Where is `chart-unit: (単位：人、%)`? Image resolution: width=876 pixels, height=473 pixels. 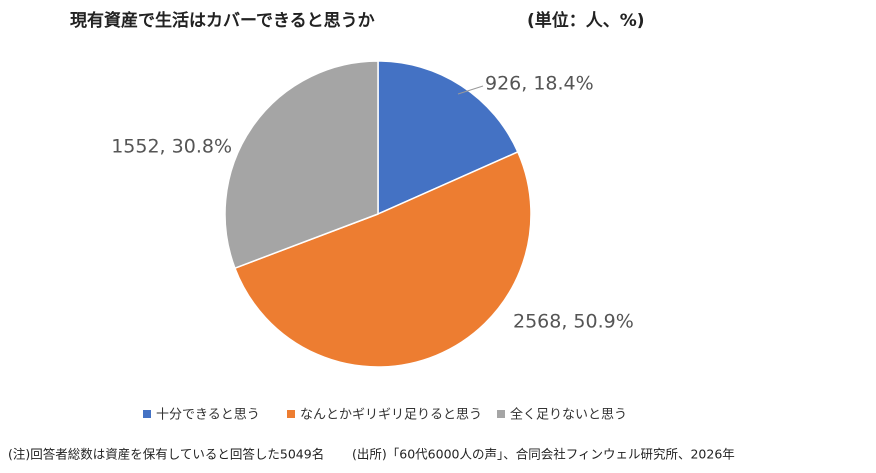
chart-unit: (単位：人、%) is located at coordinates (586, 20).